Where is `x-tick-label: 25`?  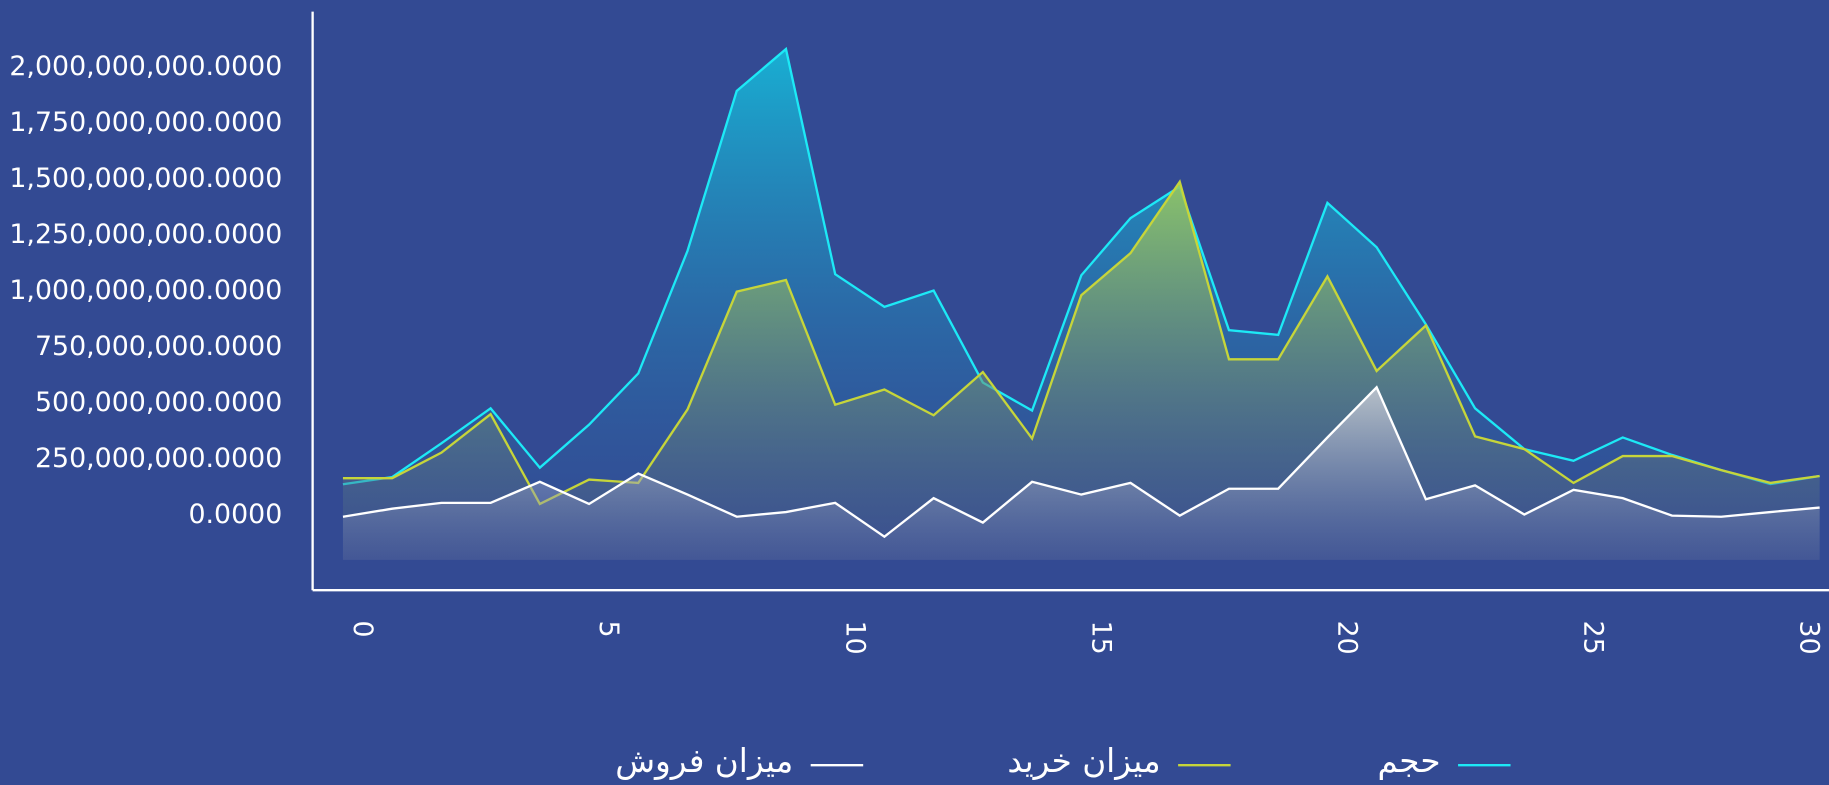
x-tick-label: 25 is located at coordinates (1593, 638).